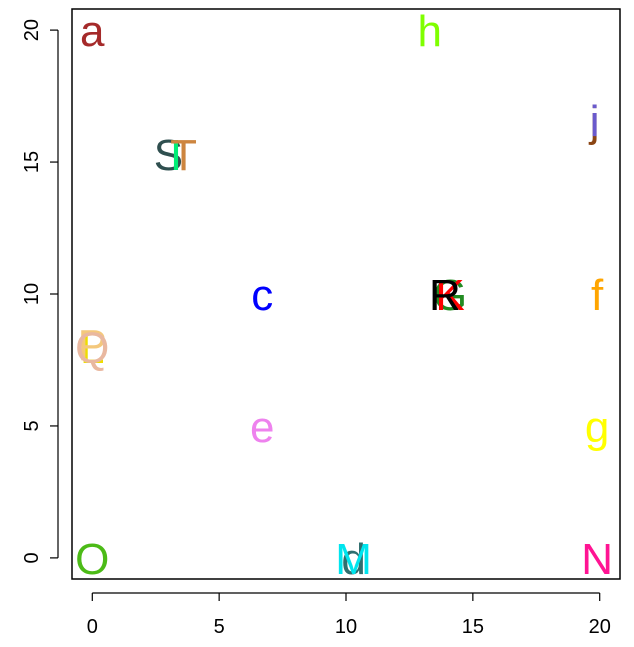 This screenshot has width=634, height=647. Describe the element at coordinates (473, 627) in the screenshot. I see `x-tick-label: 15` at that location.